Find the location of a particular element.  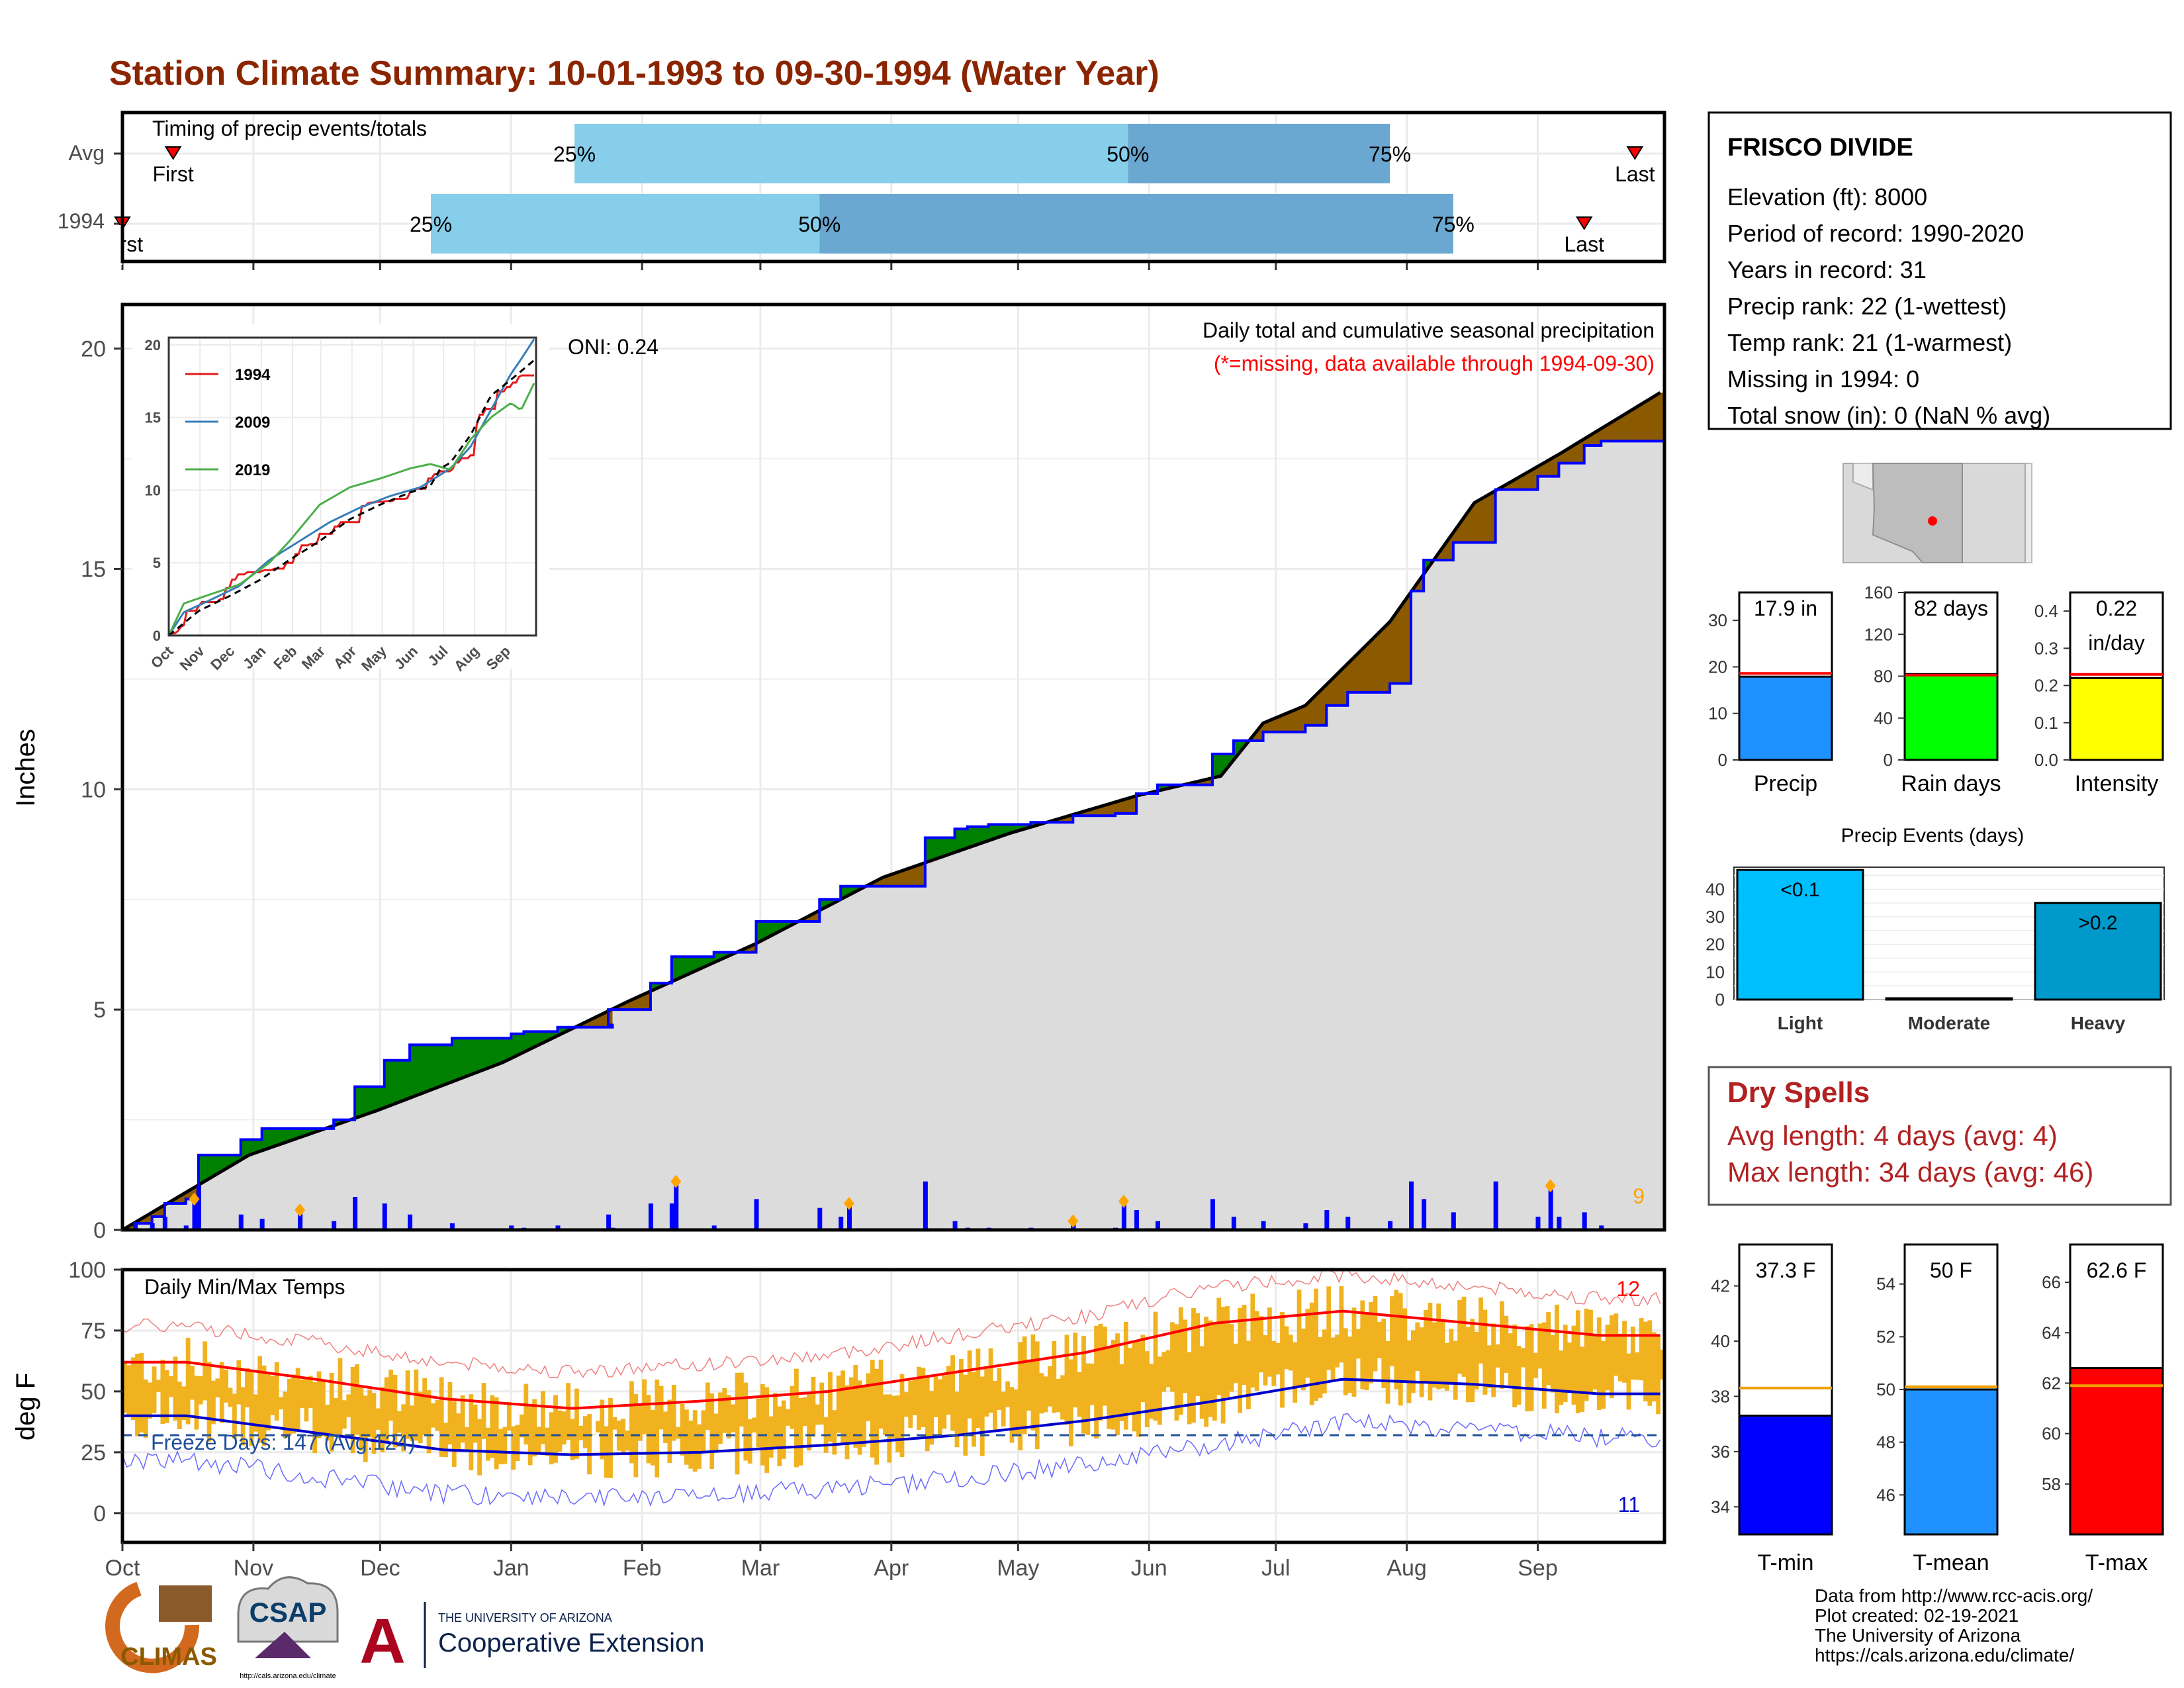

temp-mini-bar is located at coordinates (2116, 1451).